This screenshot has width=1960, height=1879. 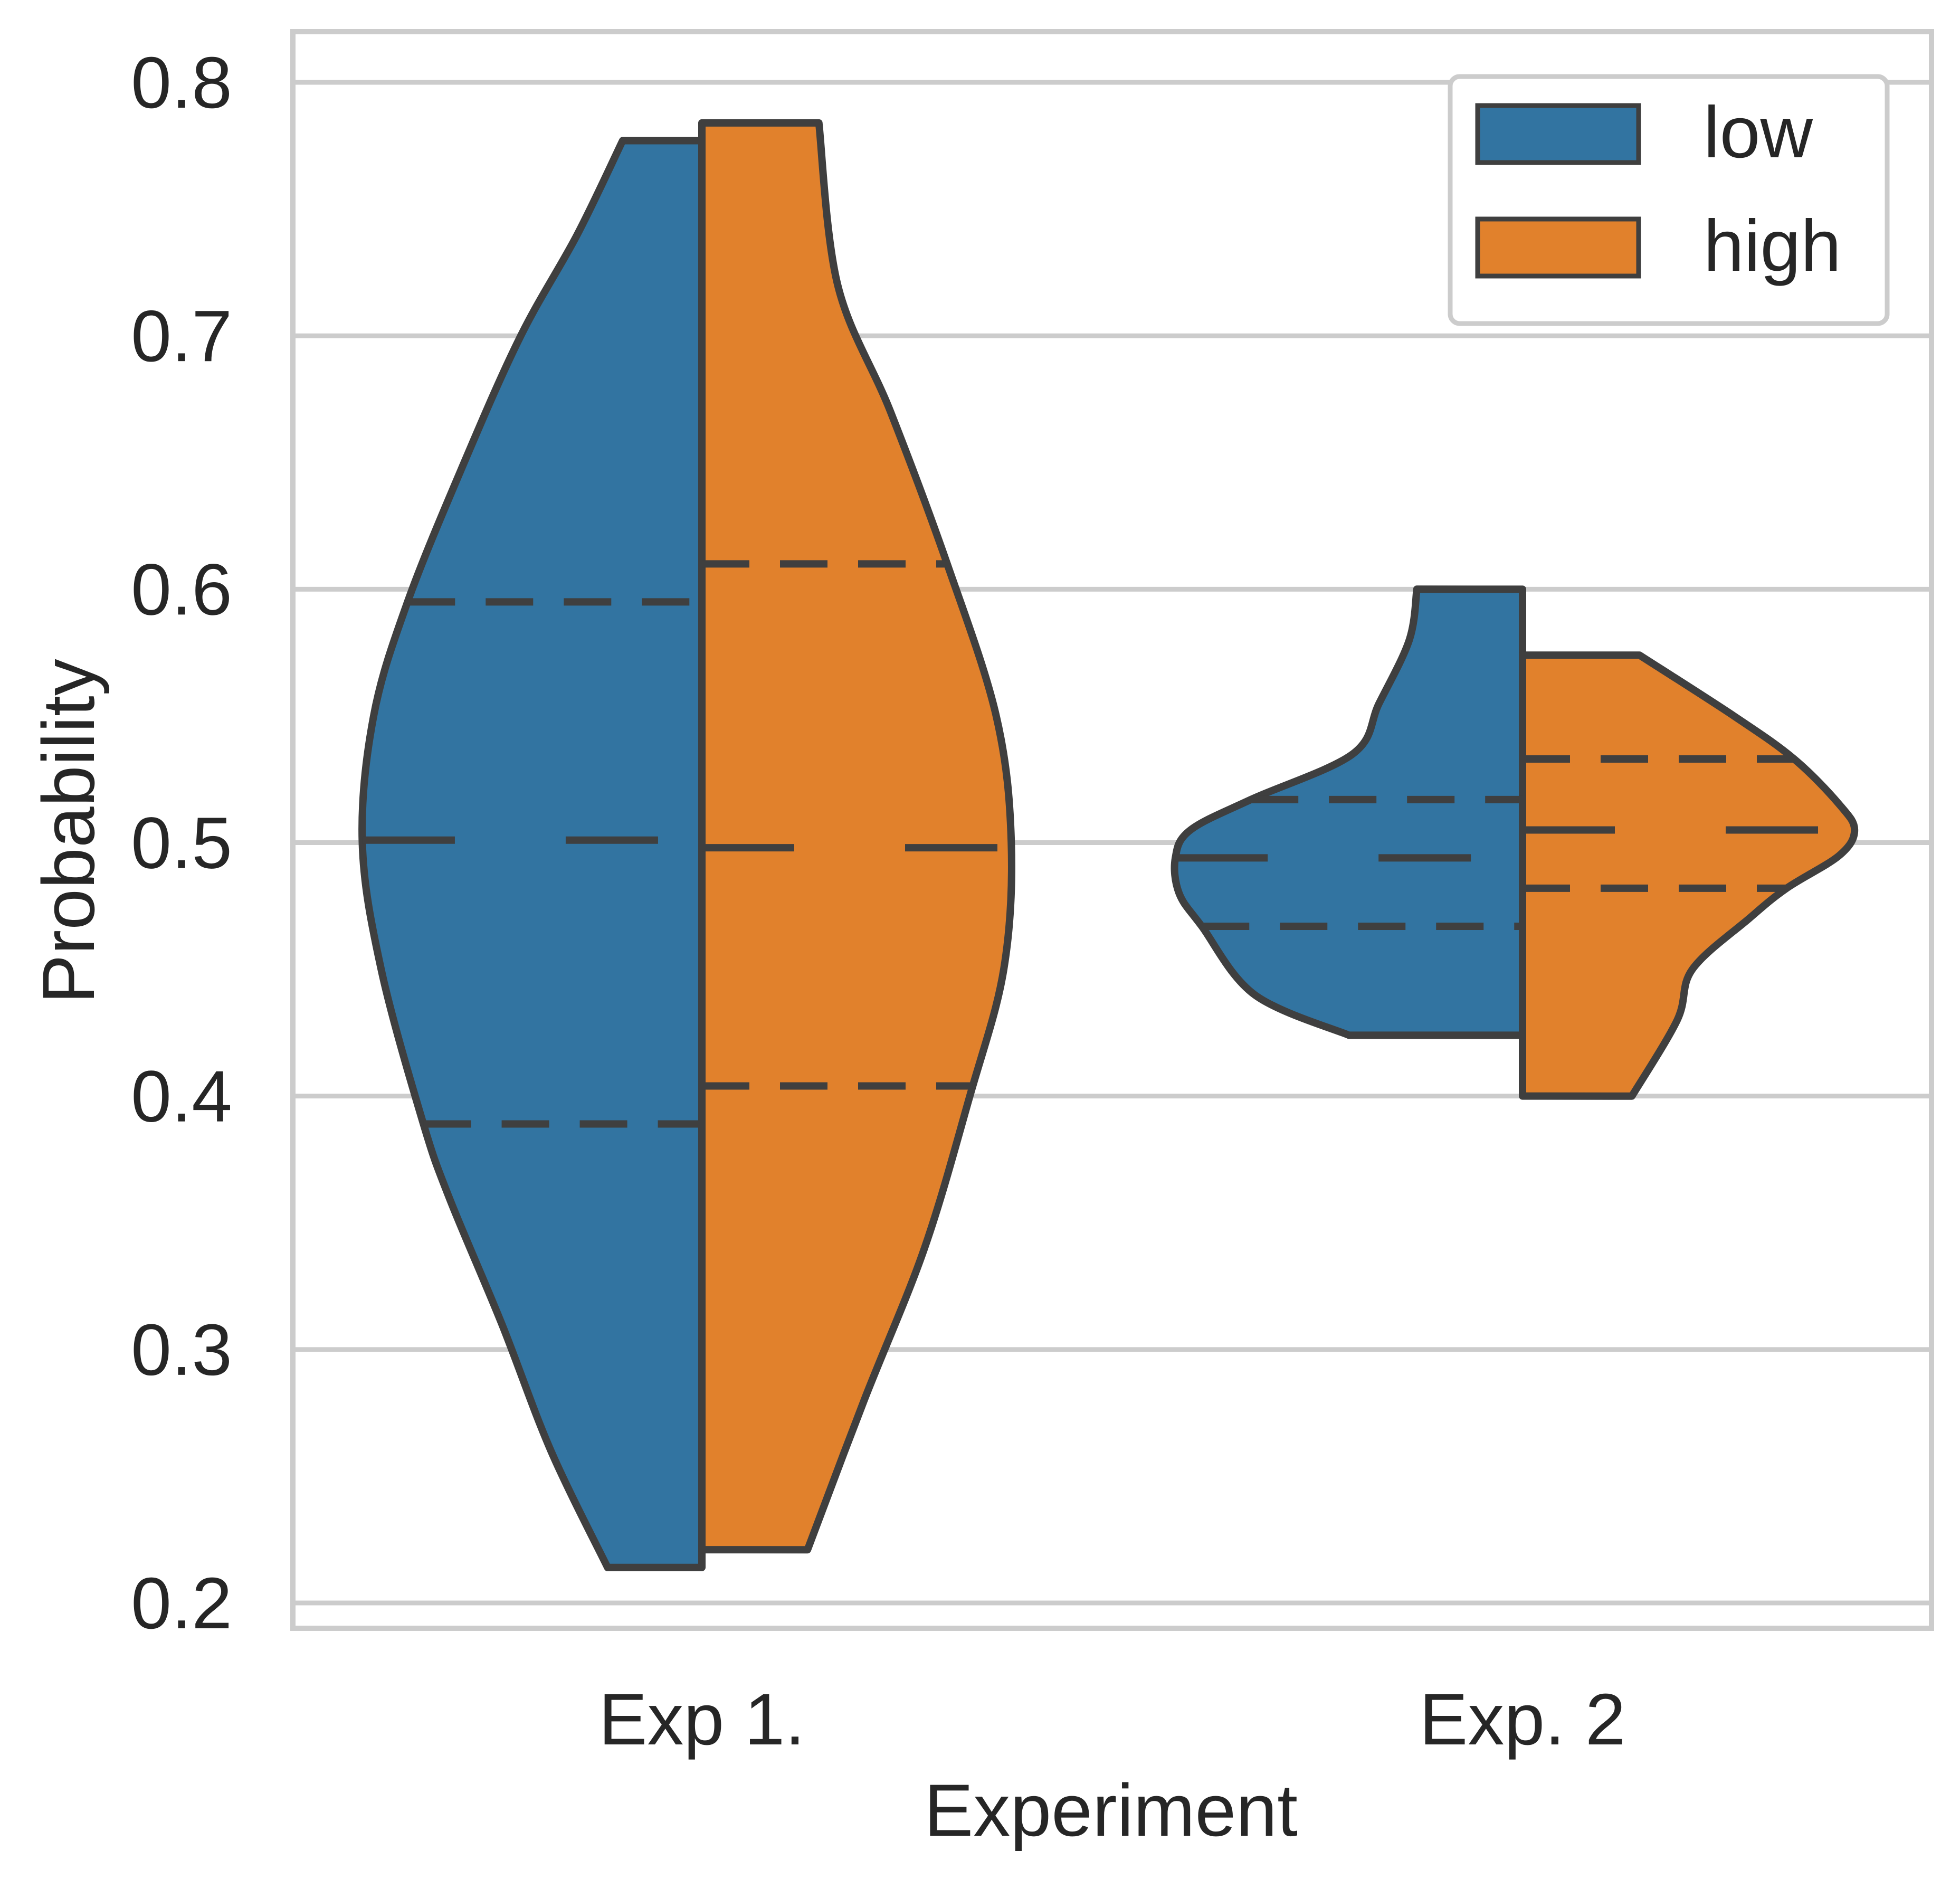 What do you see at coordinates (1558, 247) in the screenshot?
I see `legend-swatch-high` at bounding box center [1558, 247].